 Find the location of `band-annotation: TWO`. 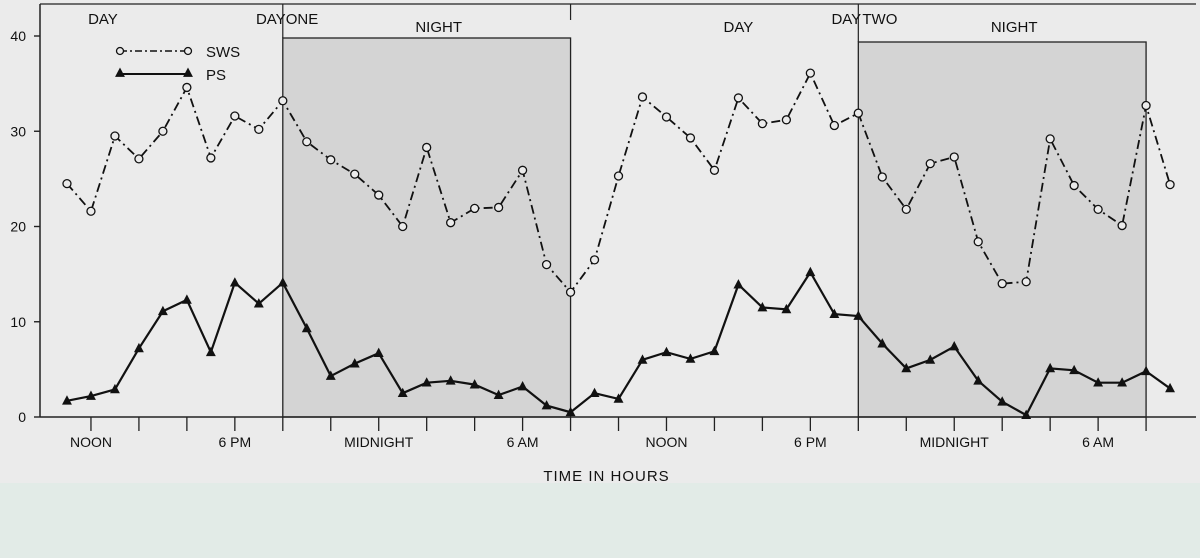

band-annotation: TWO is located at coordinates (879, 19).